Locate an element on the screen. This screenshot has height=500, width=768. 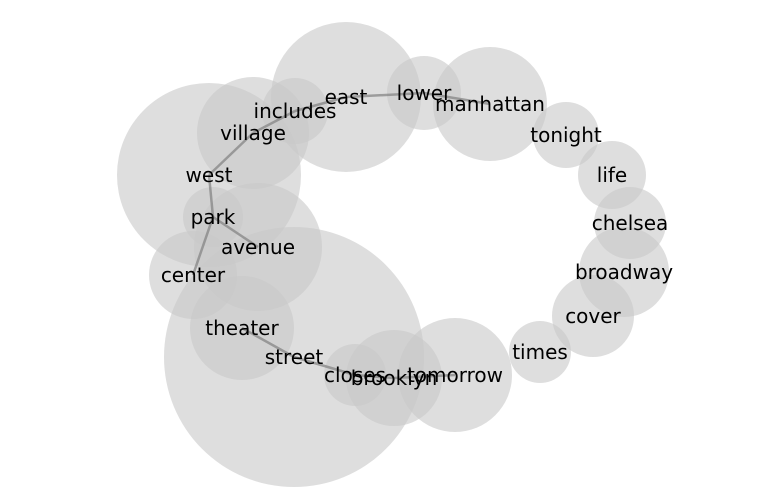
word-label-manhattan: manhattan is located at coordinates (490, 104).